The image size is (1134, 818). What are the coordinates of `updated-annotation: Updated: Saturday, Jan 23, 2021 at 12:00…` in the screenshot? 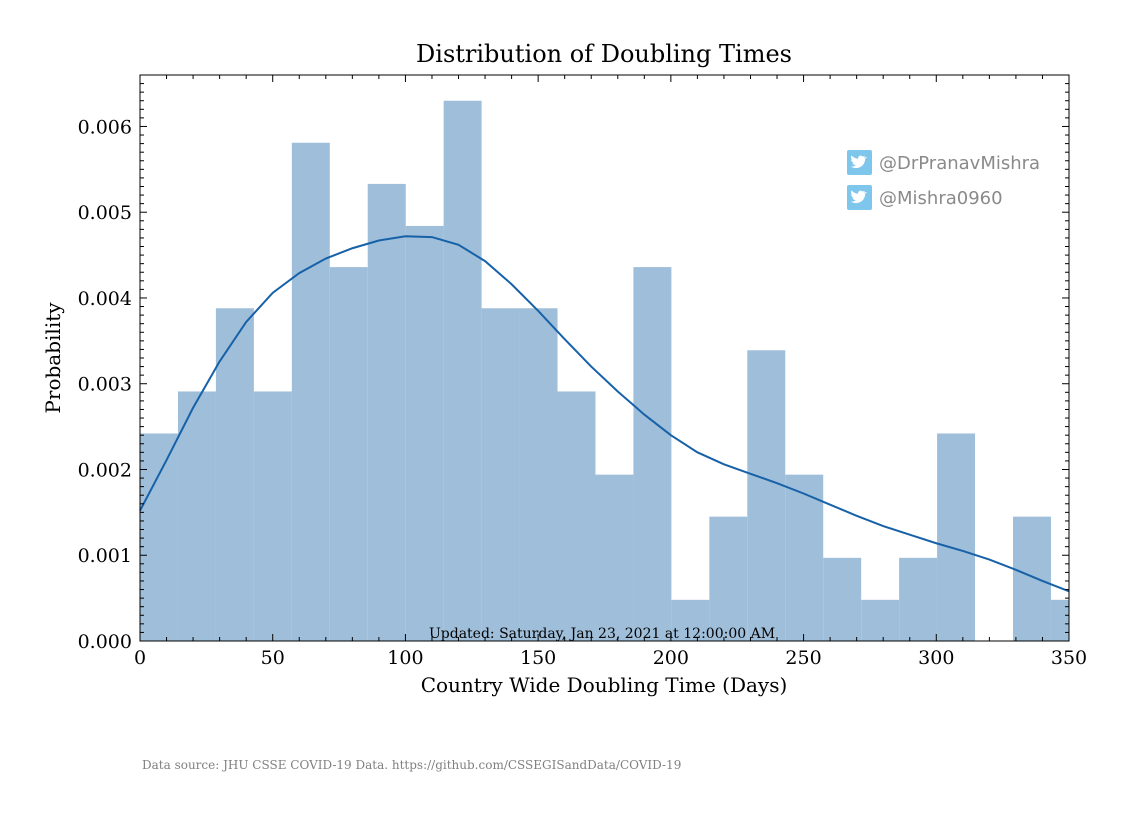 It's located at (602, 634).